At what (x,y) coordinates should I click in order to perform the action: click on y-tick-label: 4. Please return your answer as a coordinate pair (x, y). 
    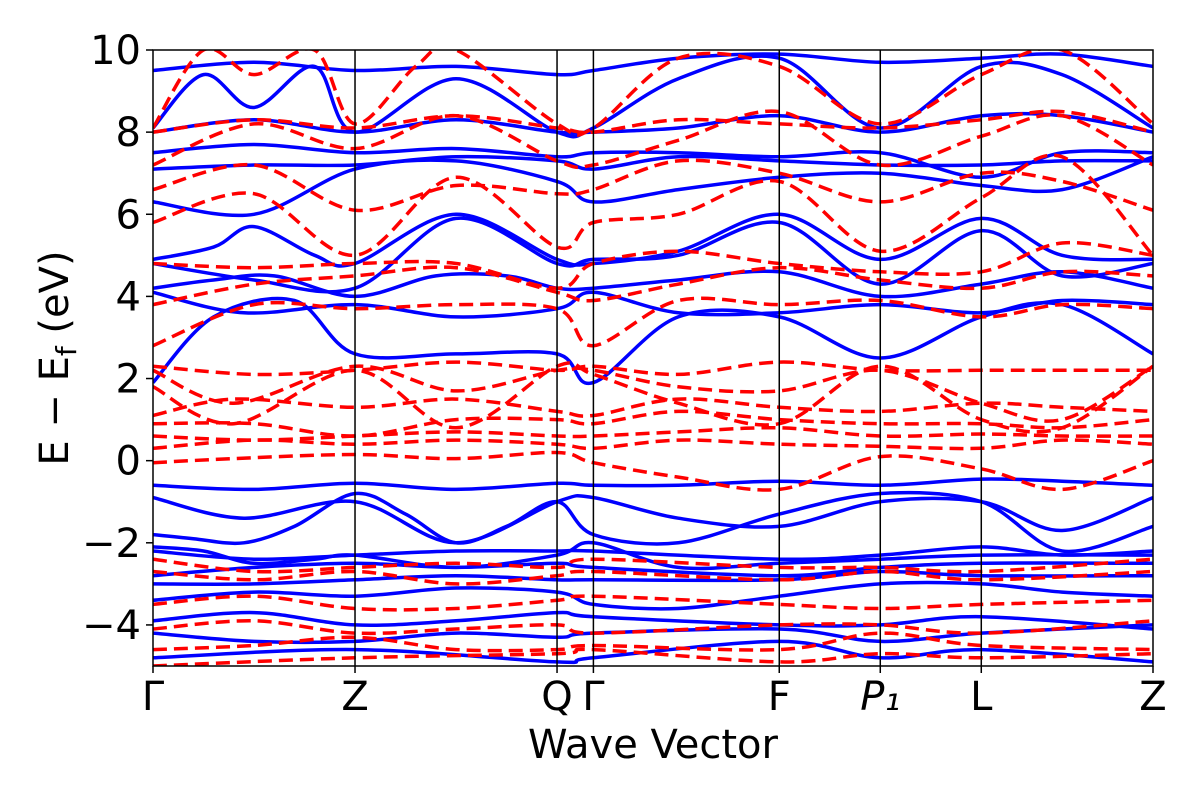
    Looking at the image, I should click on (128, 297).